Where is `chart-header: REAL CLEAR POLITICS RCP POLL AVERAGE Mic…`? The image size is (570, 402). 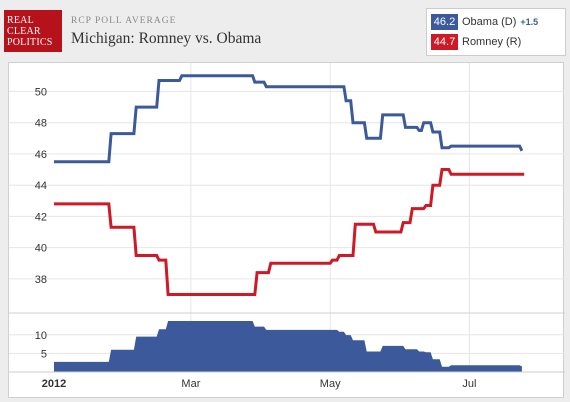
chart-header: REAL CLEAR POLITICS RCP POLL AVERAGE Mic… is located at coordinates (285, 29).